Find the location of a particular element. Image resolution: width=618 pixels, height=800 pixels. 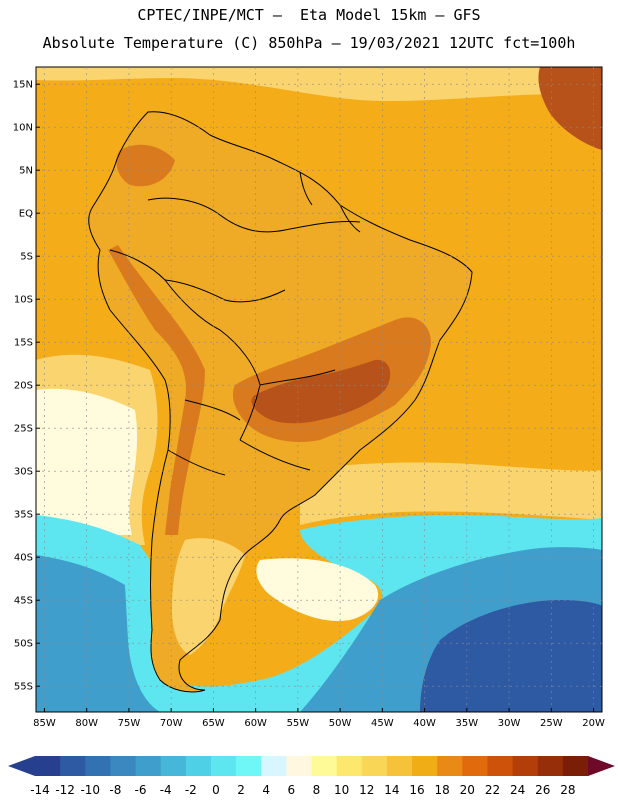

lon-label: 40W is located at coordinates (424, 723).